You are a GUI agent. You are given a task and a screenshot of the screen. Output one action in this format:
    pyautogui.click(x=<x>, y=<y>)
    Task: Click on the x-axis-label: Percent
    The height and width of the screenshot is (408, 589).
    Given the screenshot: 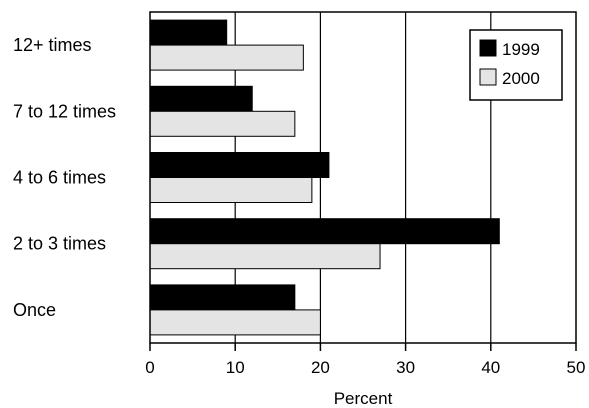 What is the action you would take?
    pyautogui.click(x=363, y=398)
    